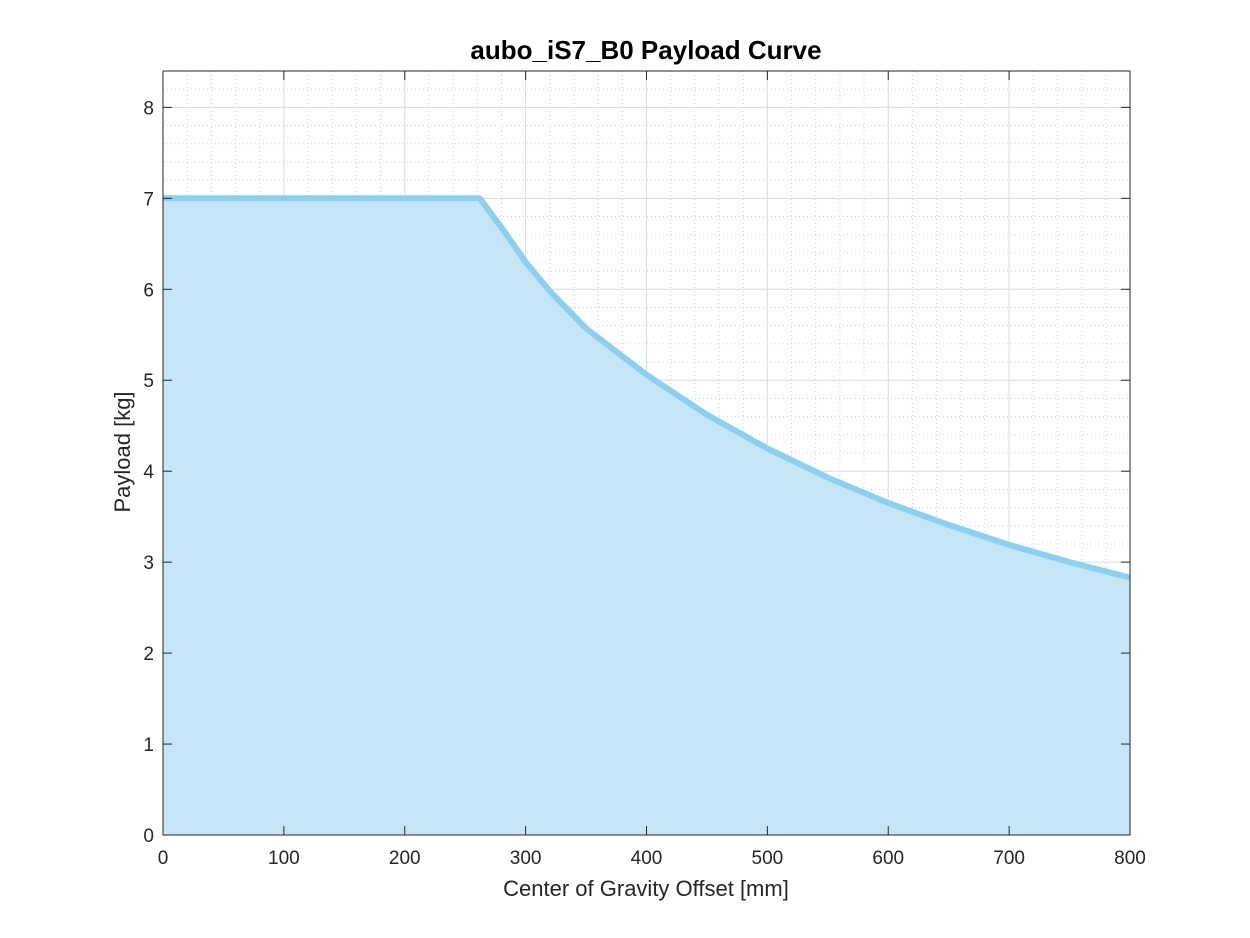 Image resolution: width=1250 pixels, height=938 pixels. I want to click on y-tick-label: 1, so click(148, 745).